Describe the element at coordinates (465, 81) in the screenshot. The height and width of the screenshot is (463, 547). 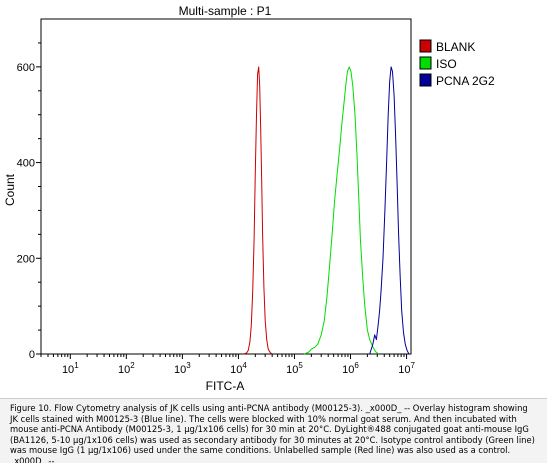
I see `legend-label-2: PCNA 2G2` at that location.